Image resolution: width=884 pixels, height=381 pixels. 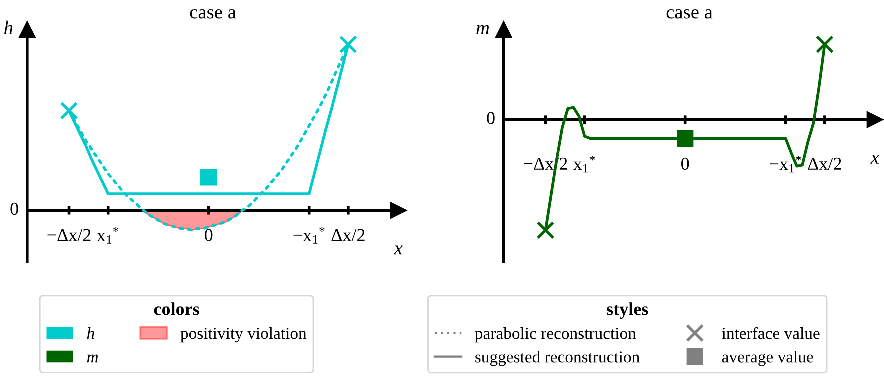 What do you see at coordinates (558, 358) in the screenshot?
I see `legend-label: suggested reconstruction` at bounding box center [558, 358].